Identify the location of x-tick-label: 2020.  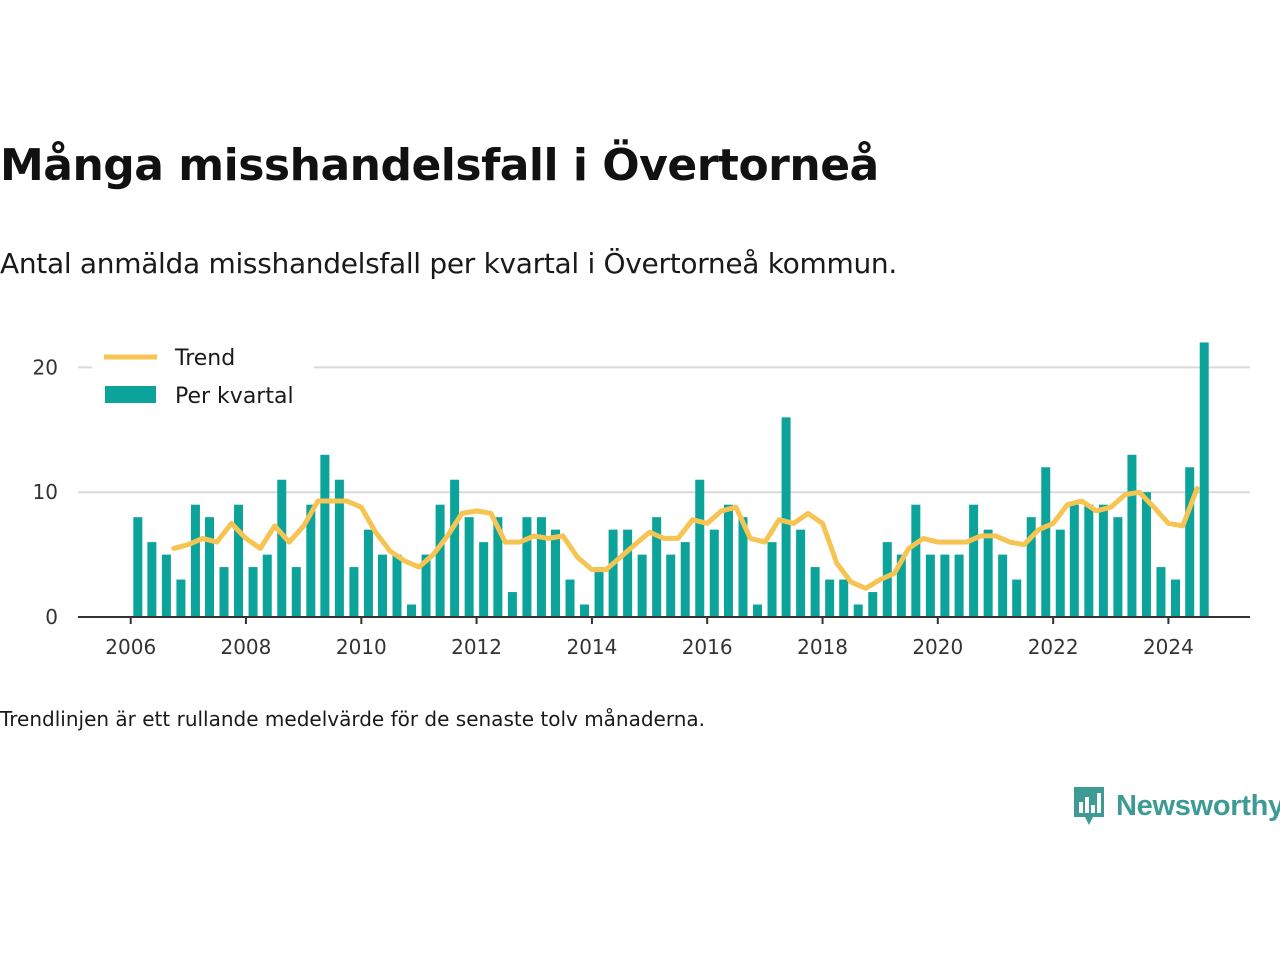
(937, 647).